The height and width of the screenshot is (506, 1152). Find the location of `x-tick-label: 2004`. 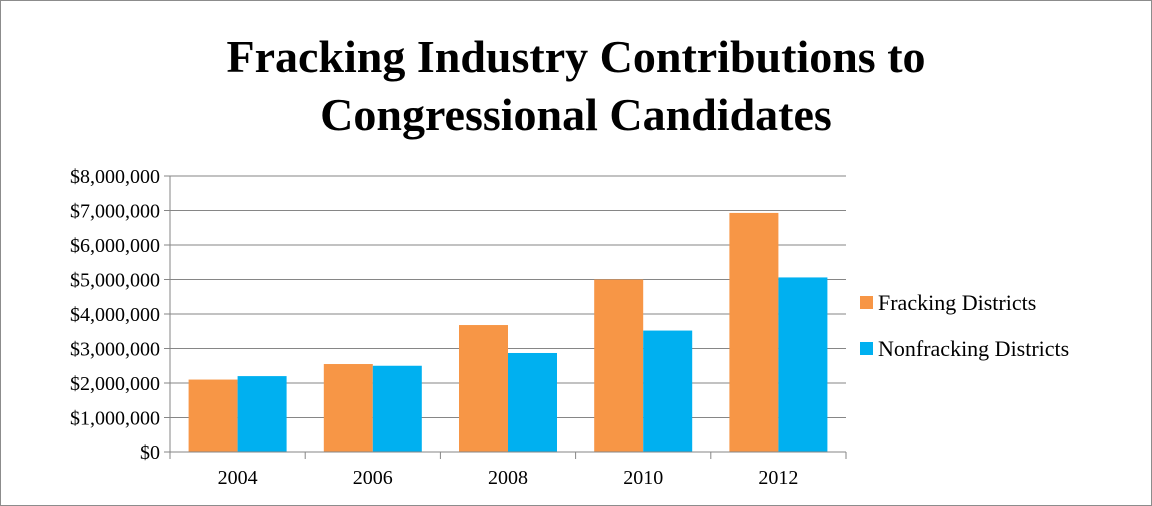

x-tick-label: 2004 is located at coordinates (238, 478).